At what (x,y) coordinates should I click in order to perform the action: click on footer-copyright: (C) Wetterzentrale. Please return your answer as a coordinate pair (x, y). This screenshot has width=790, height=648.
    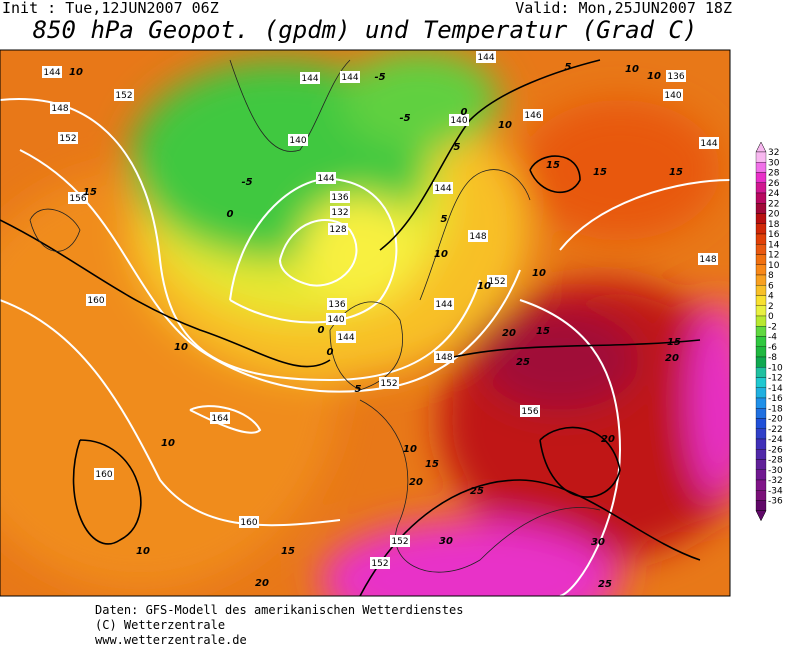
    Looking at the image, I should click on (160, 625).